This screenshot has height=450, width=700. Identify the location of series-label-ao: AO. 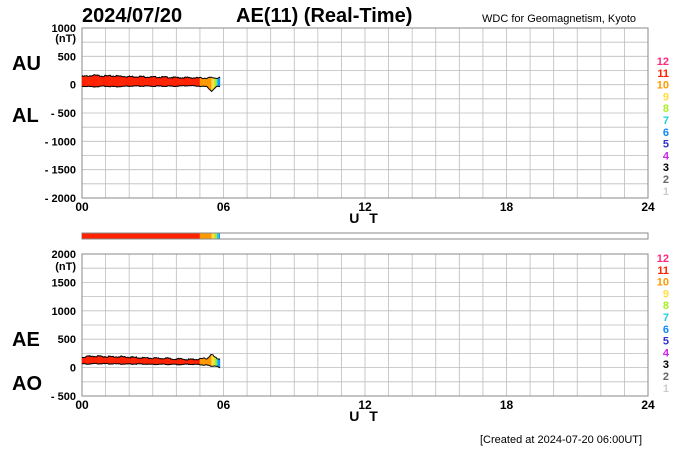
(27, 384).